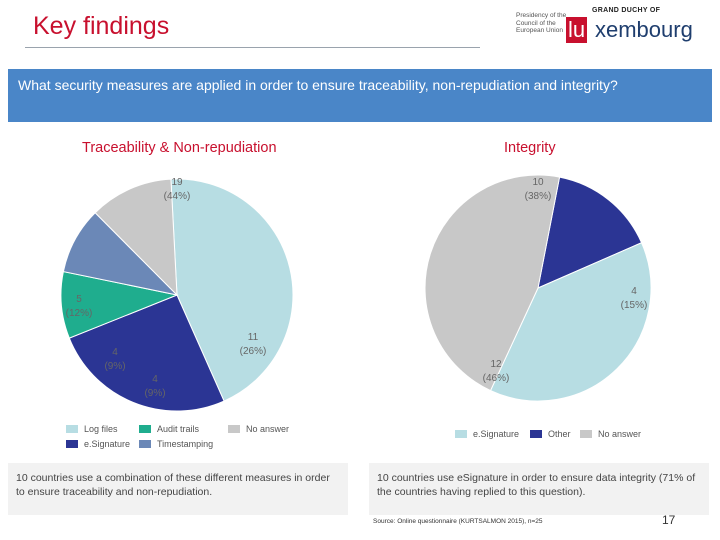 The image size is (720, 540). What do you see at coordinates (496, 364) in the screenshot?
I see `data-label-value: 12` at bounding box center [496, 364].